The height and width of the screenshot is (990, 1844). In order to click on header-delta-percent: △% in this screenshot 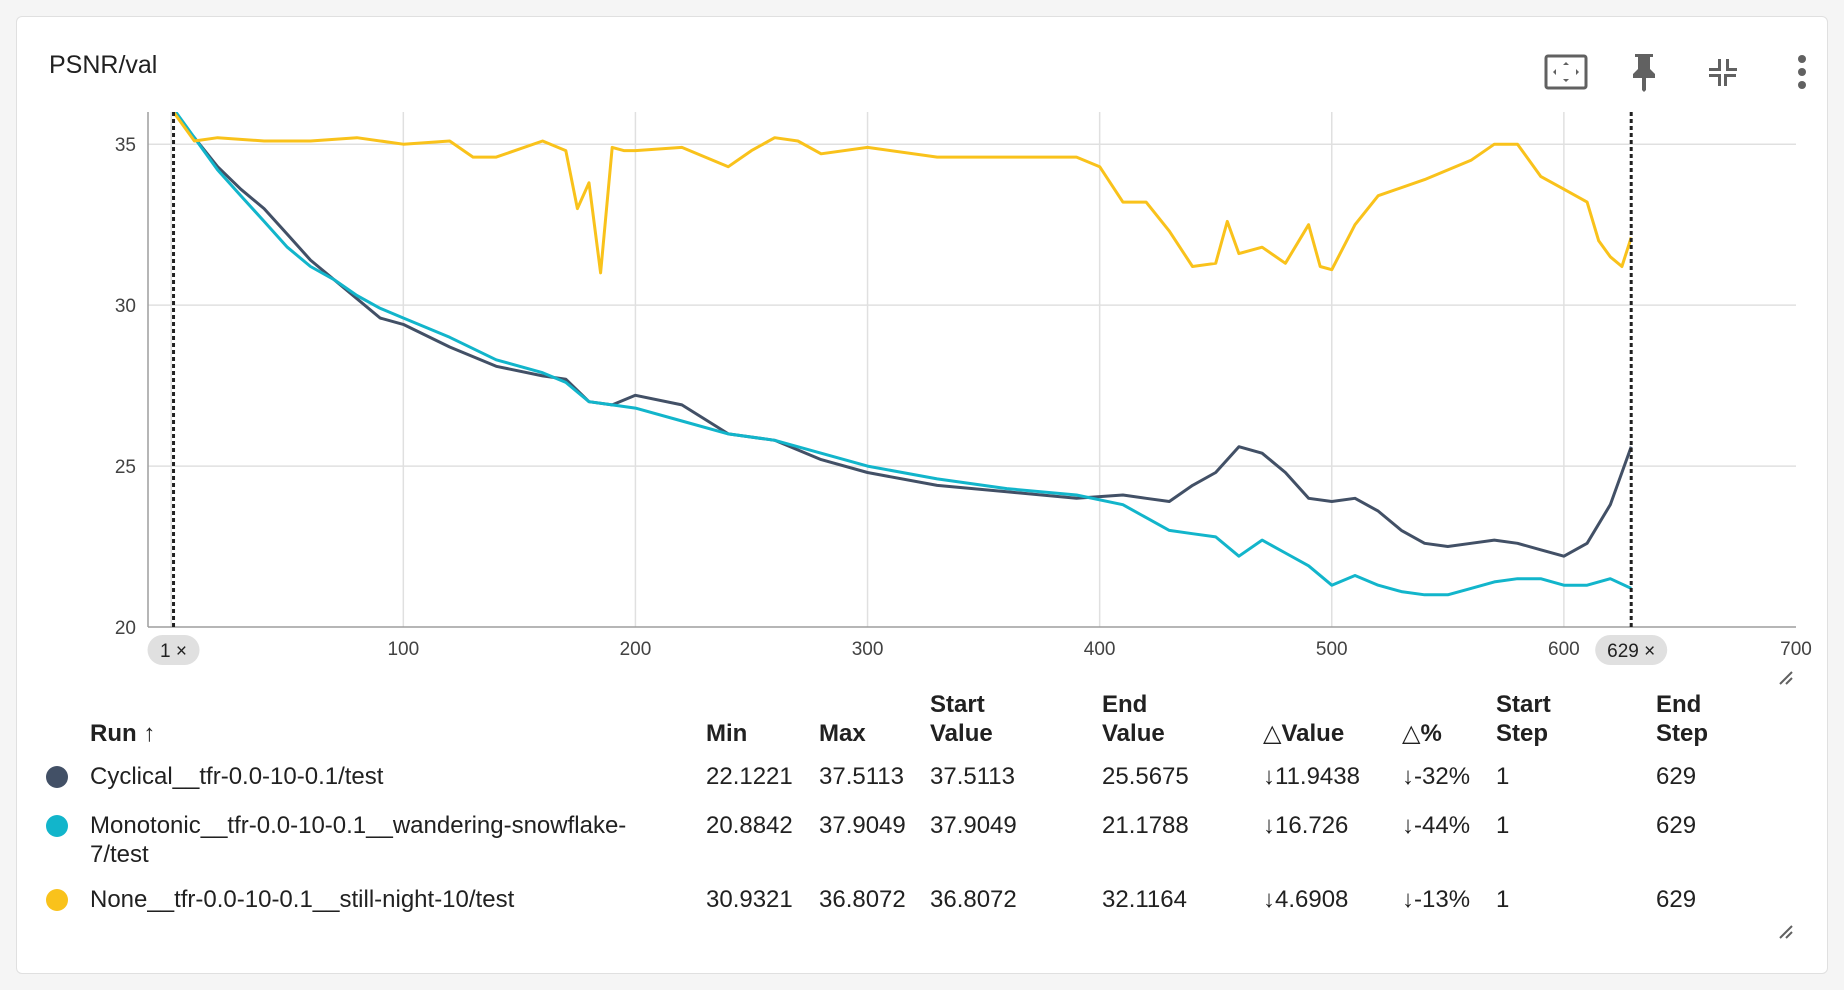, I will do `click(1422, 733)`.